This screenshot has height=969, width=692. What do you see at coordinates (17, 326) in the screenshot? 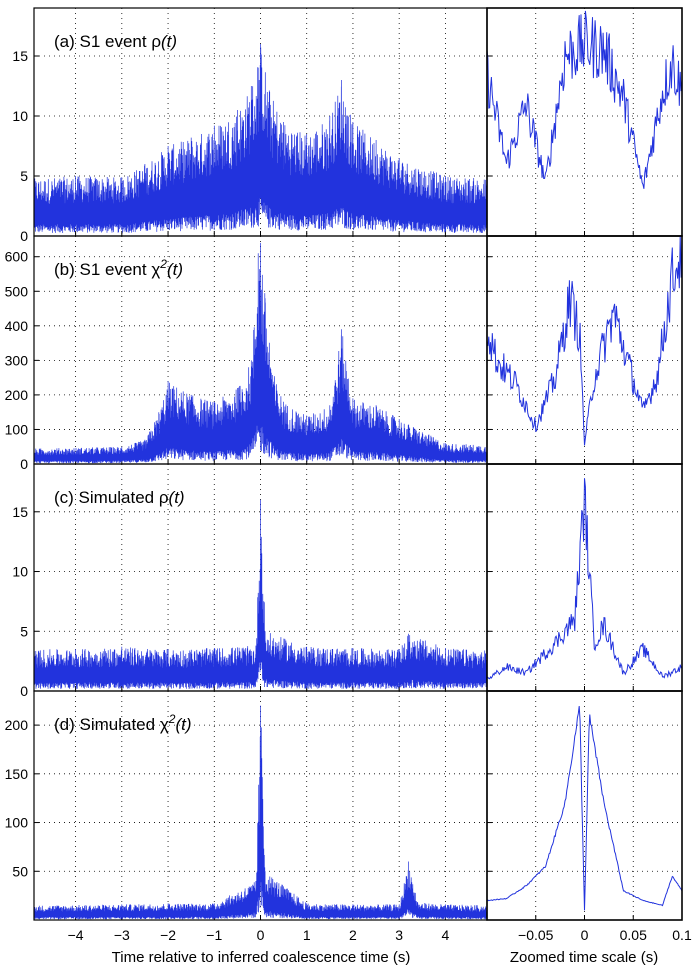
I see `ytick-label: 400` at bounding box center [17, 326].